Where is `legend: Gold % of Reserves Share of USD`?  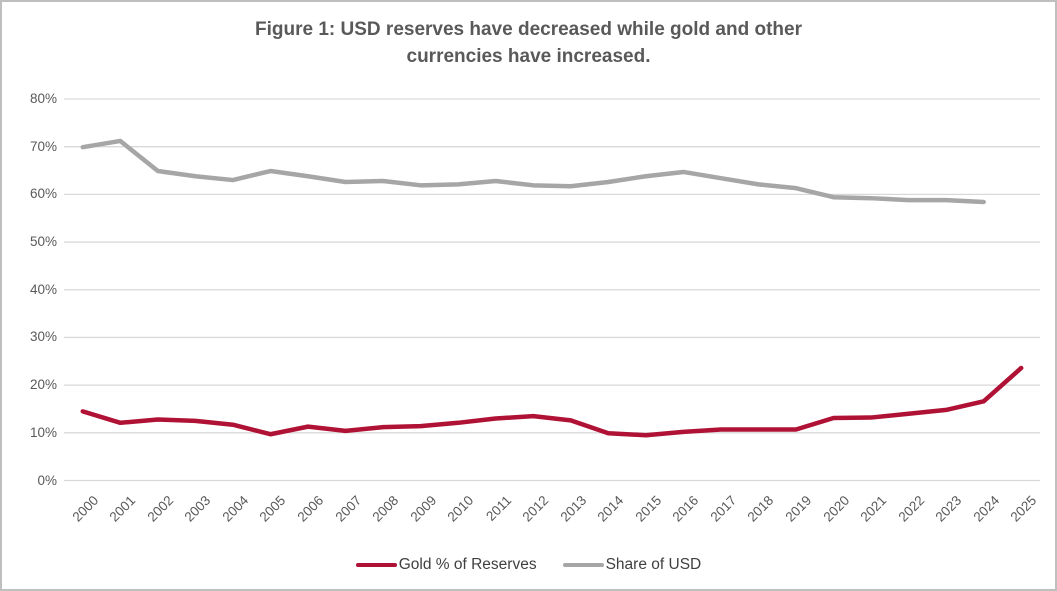 legend: Gold % of Reserves Share of USD is located at coordinates (528, 565).